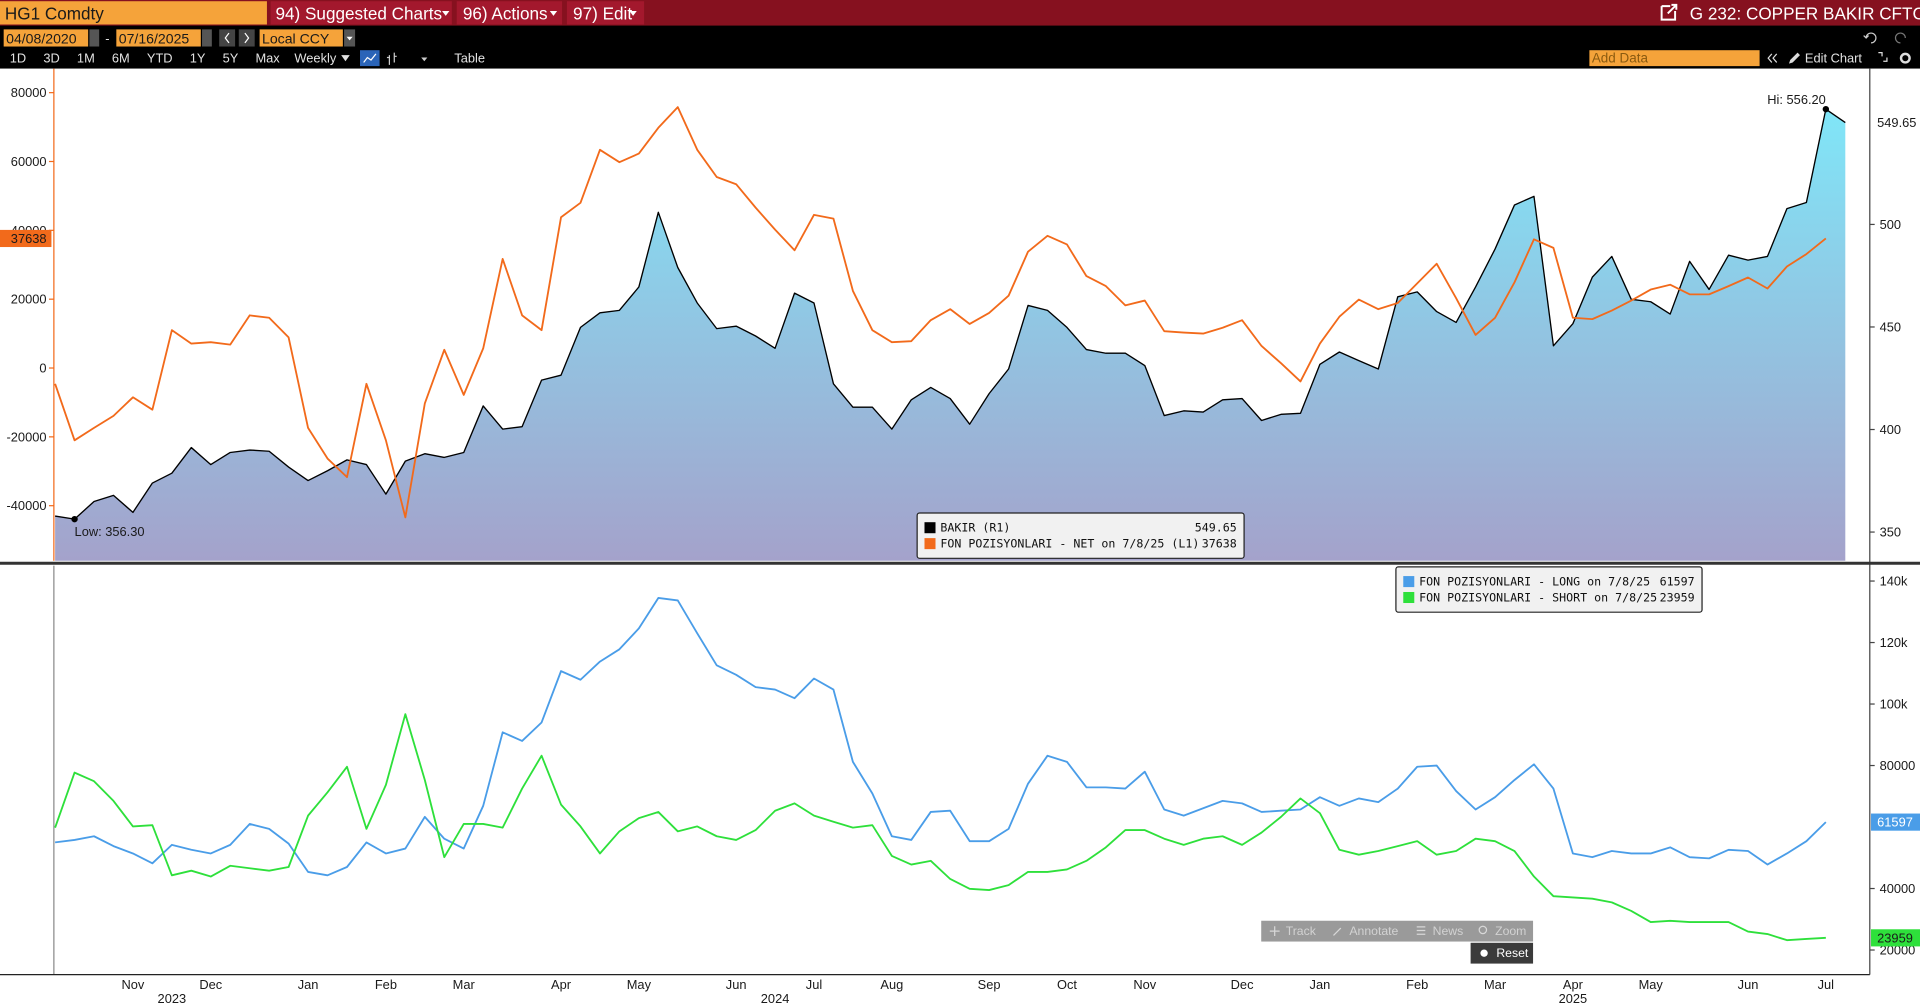  What do you see at coordinates (370, 58) in the screenshot?
I see `line-chart-icon` at bounding box center [370, 58].